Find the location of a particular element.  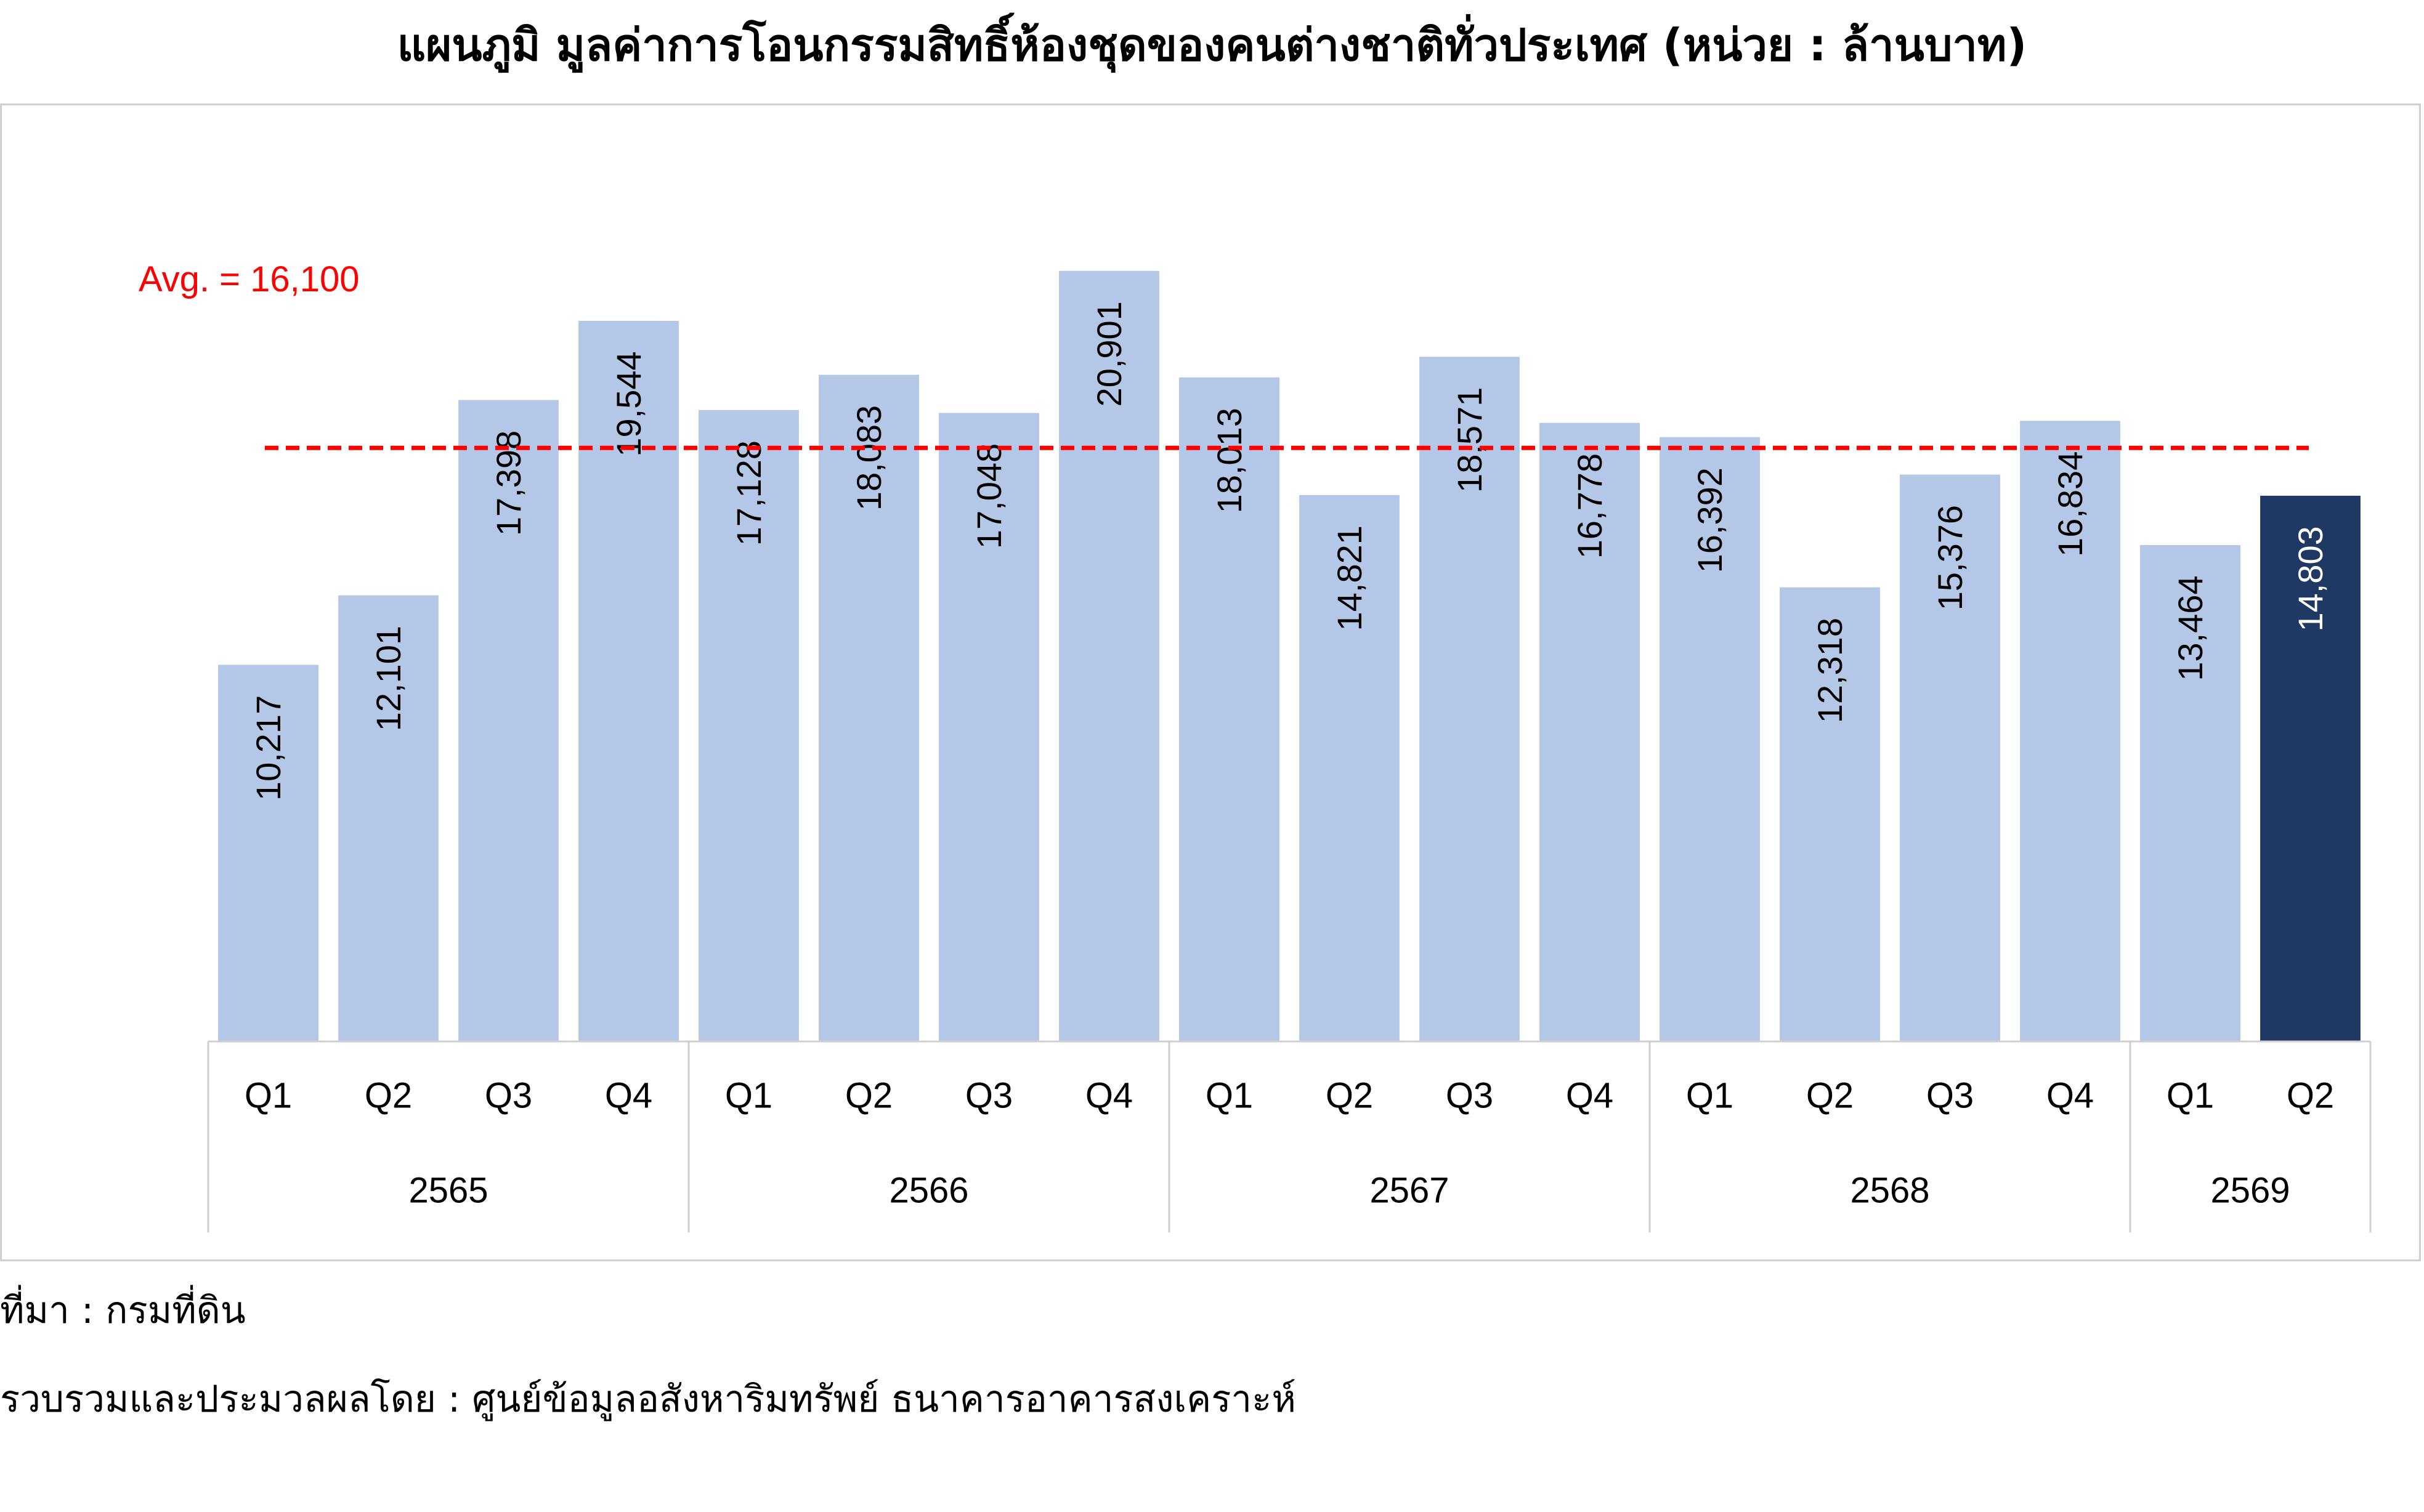

bar-value-label: 18,083 is located at coordinates (868, 458).